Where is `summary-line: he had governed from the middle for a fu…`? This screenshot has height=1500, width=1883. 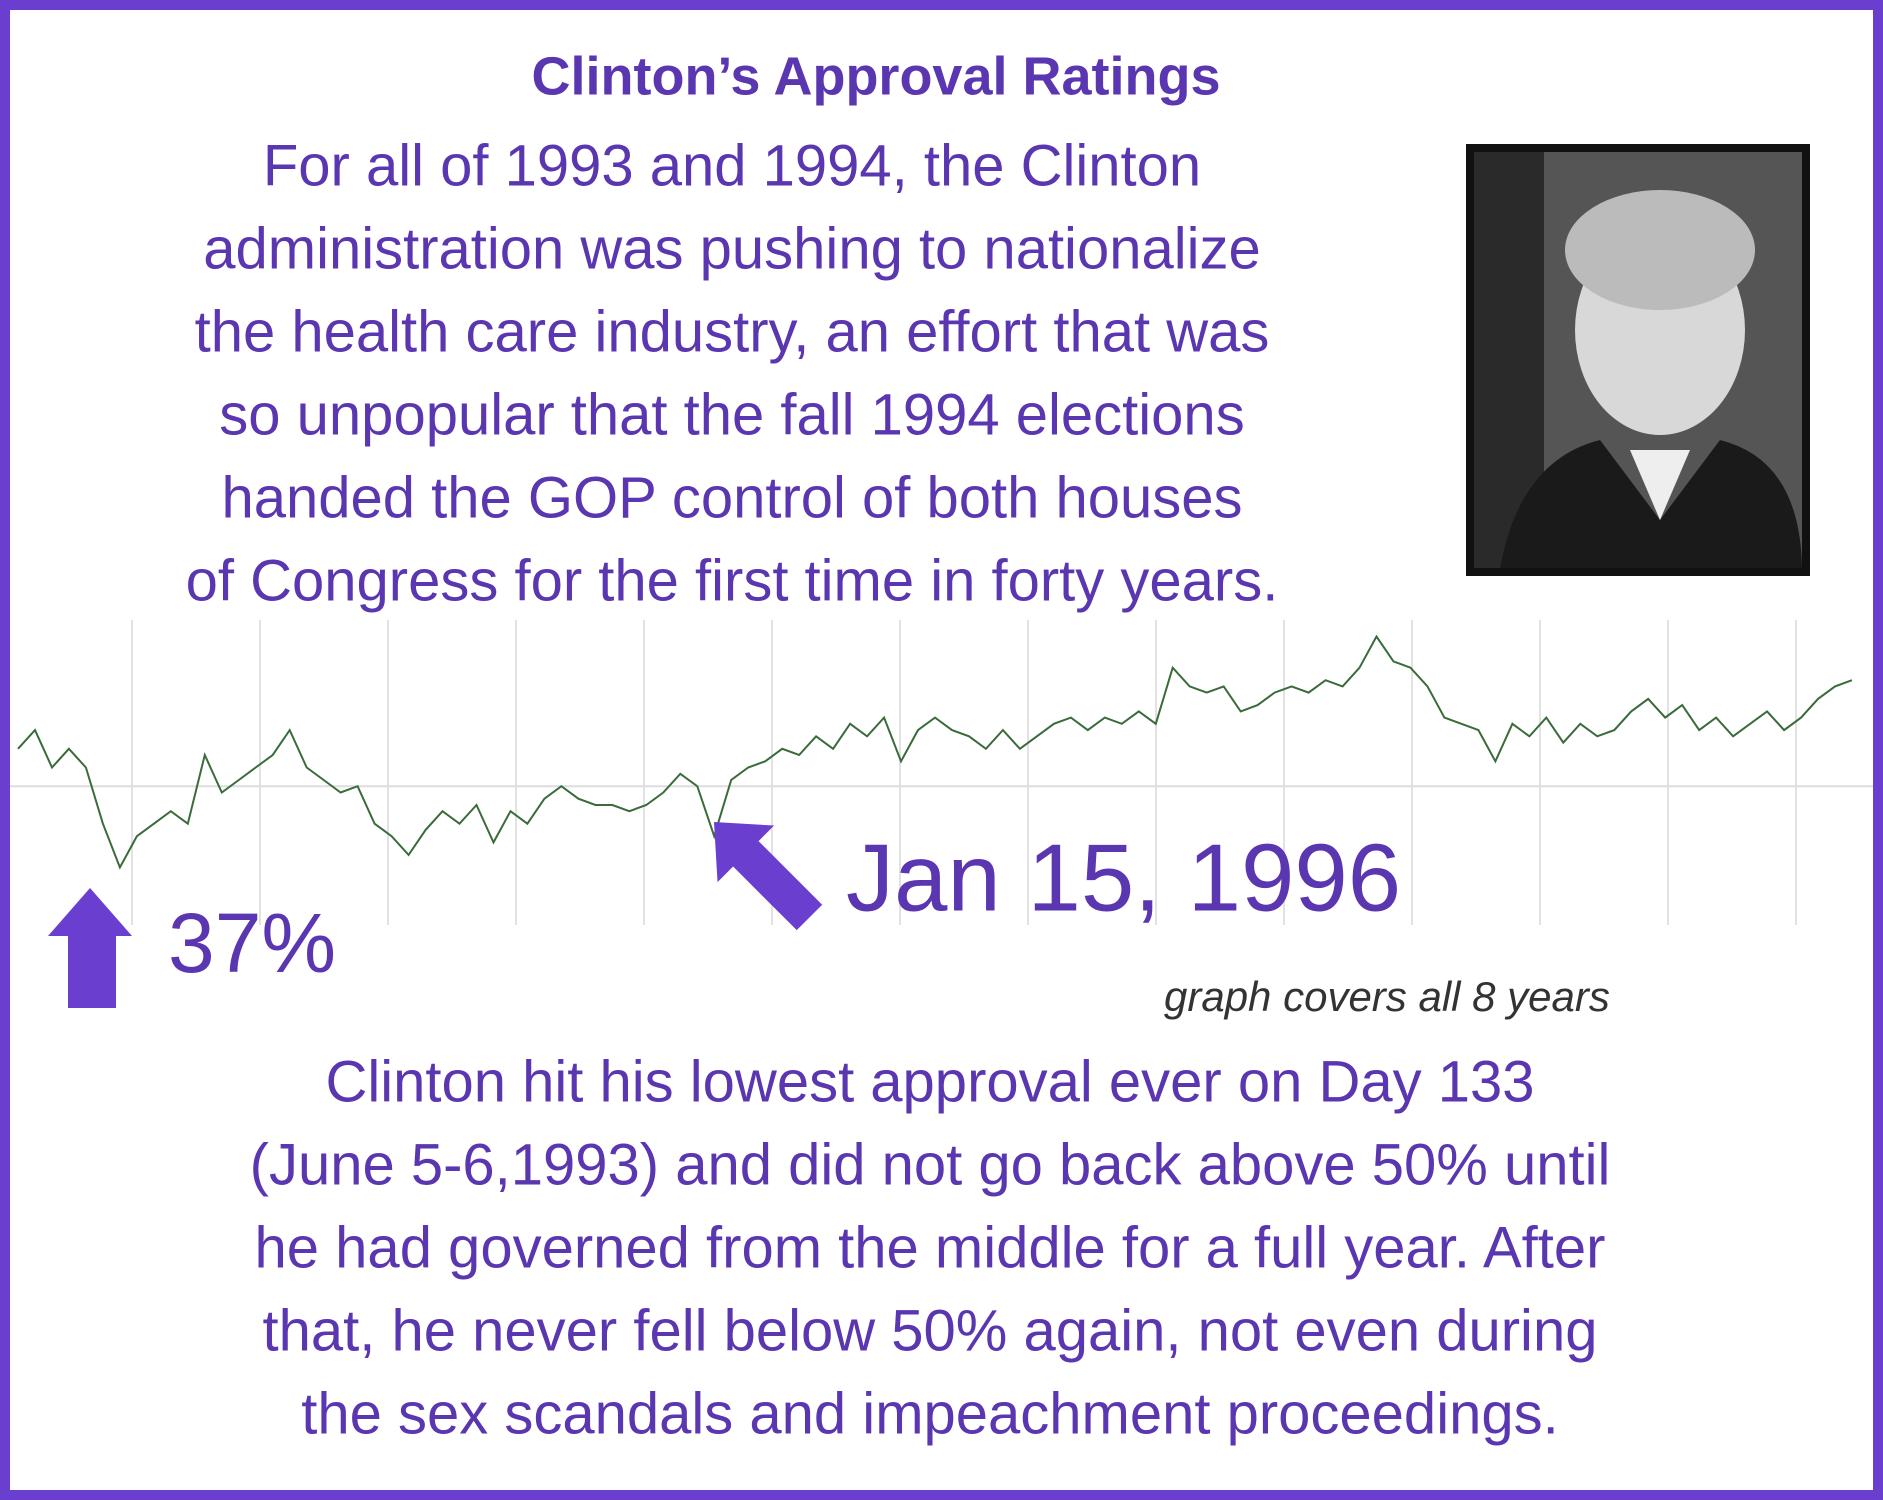 summary-line: he had governed from the middle for a fu… is located at coordinates (930, 1247).